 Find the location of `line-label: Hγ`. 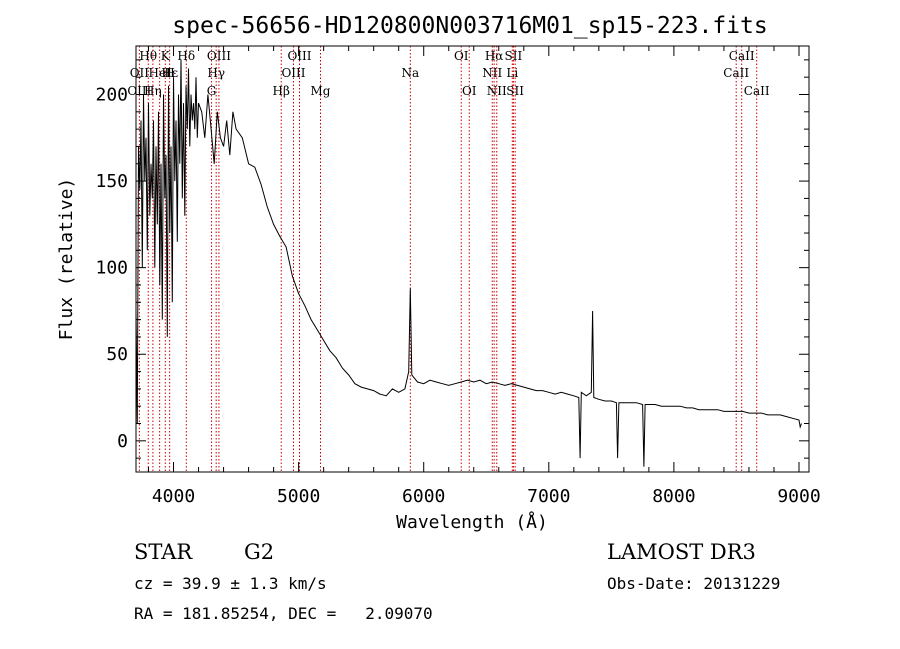

line-label: Hγ is located at coordinates (216, 73).